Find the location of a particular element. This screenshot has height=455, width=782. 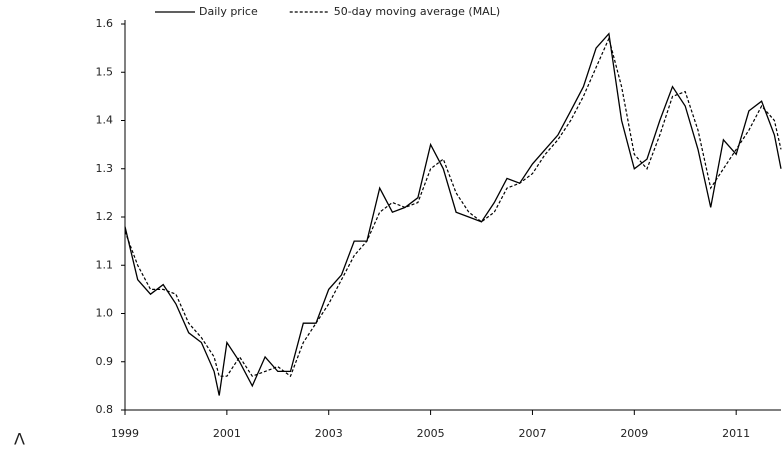

y-tick-label: 1.5 is located at coordinates (105, 71).